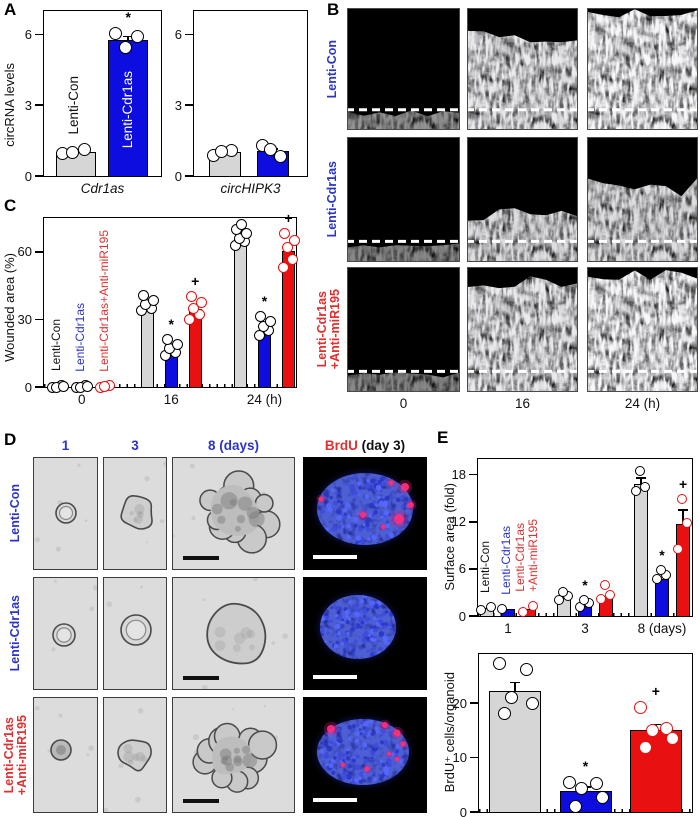 The height and width of the screenshot is (817, 700). What do you see at coordinates (683, 570) in the screenshot?
I see `bar-anti` at bounding box center [683, 570].